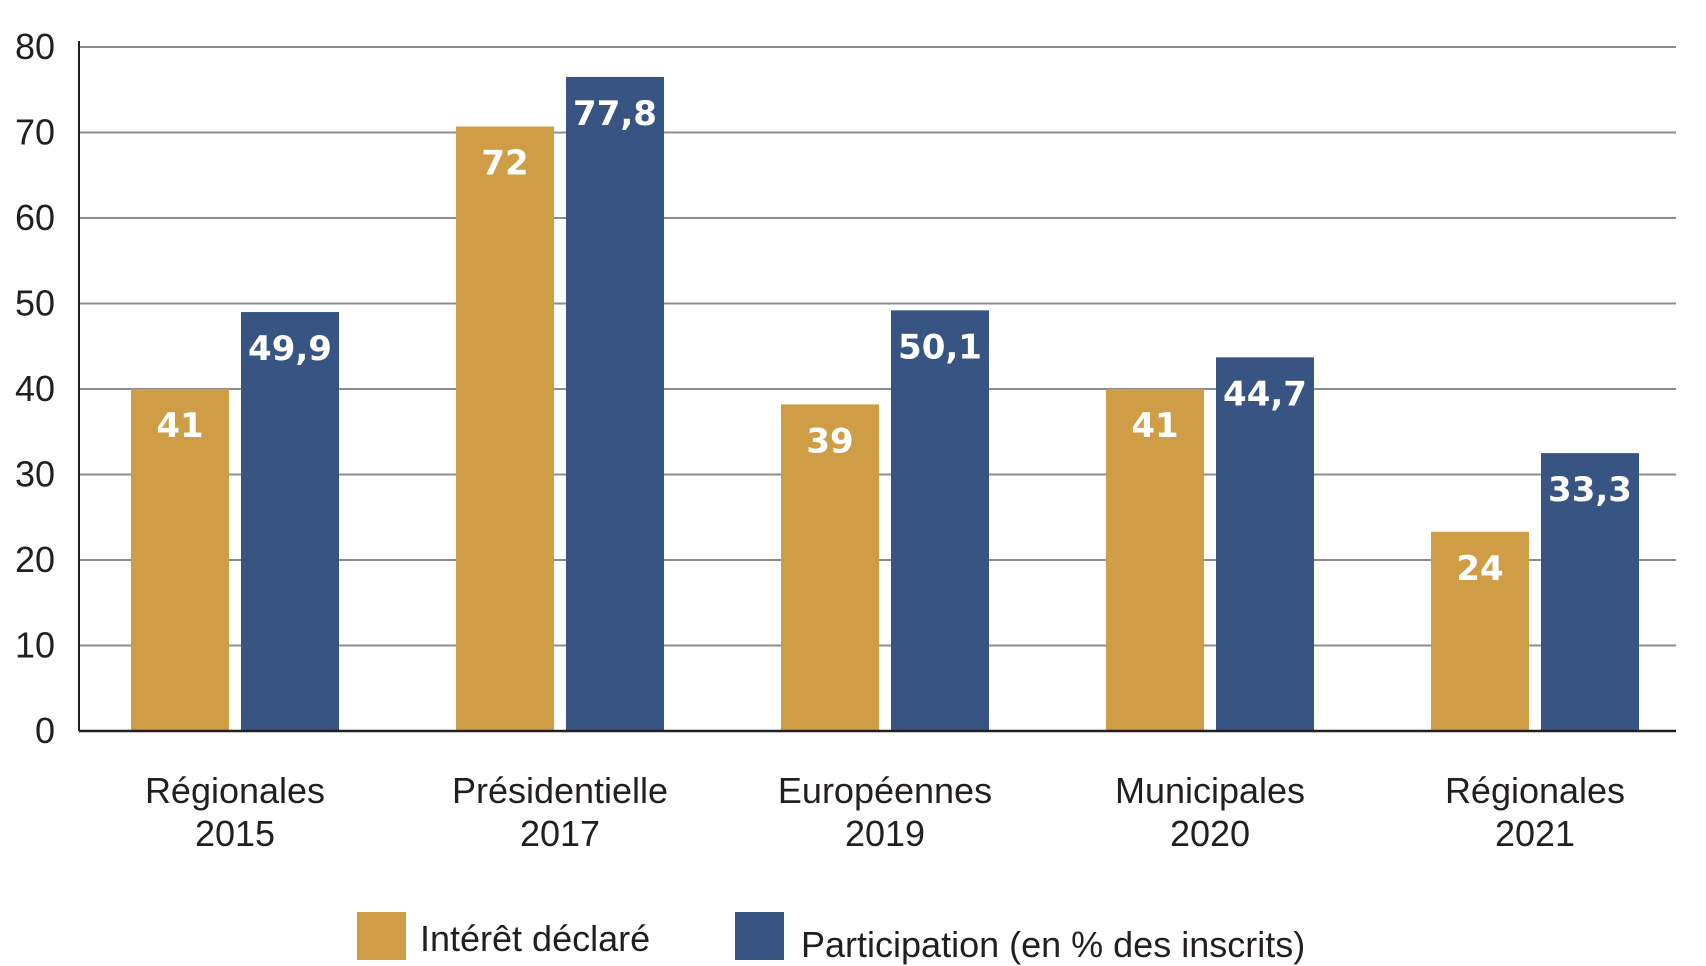 This screenshot has height=966, width=1706. Describe the element at coordinates (1053, 944) in the screenshot. I see `legend-label-1: Participation (en % des inscrits)` at that location.